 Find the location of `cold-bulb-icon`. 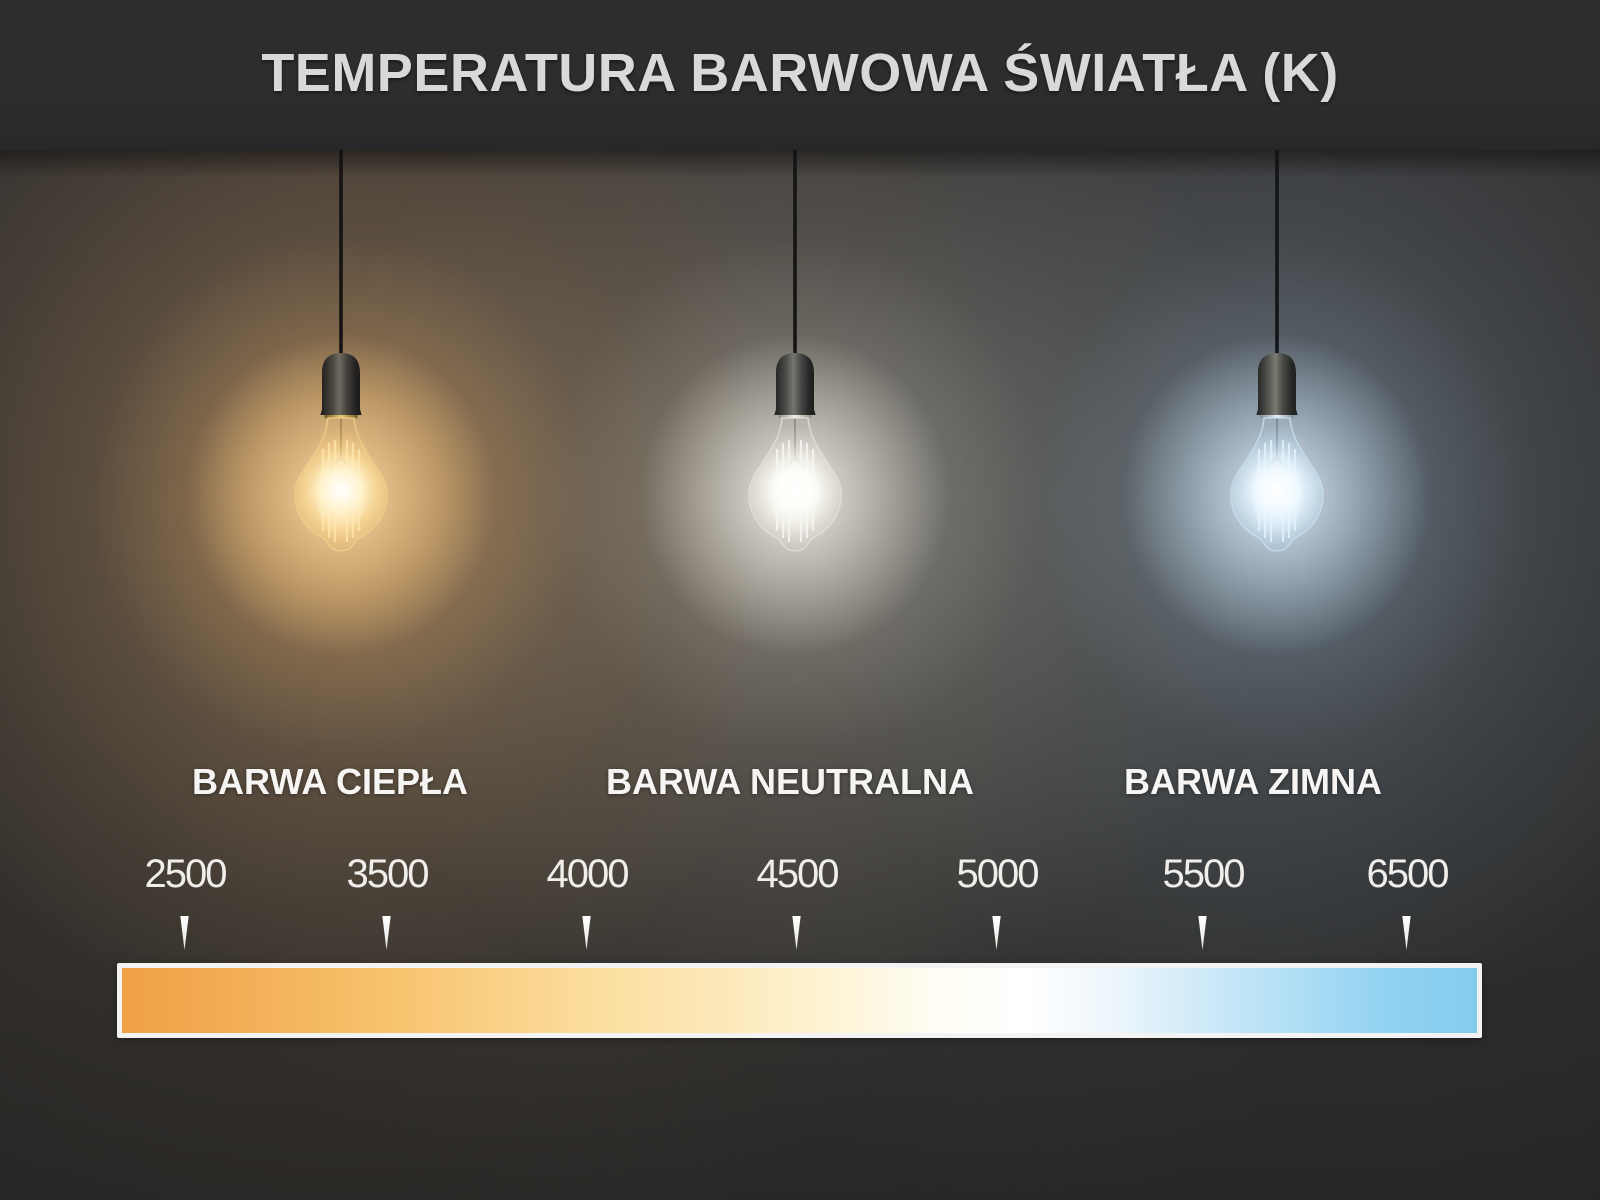

cold-bulb-icon is located at coordinates (1277, 351).